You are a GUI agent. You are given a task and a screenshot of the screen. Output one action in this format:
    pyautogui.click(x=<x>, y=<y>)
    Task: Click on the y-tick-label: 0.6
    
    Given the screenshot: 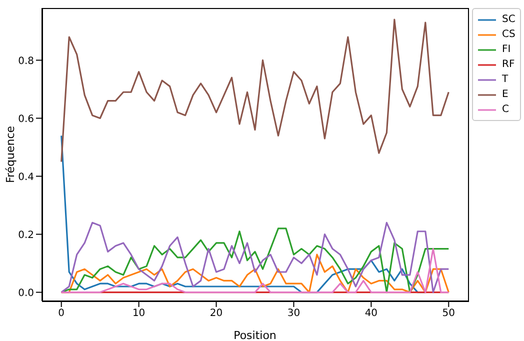 What is the action you would take?
    pyautogui.click(x=26, y=119)
    